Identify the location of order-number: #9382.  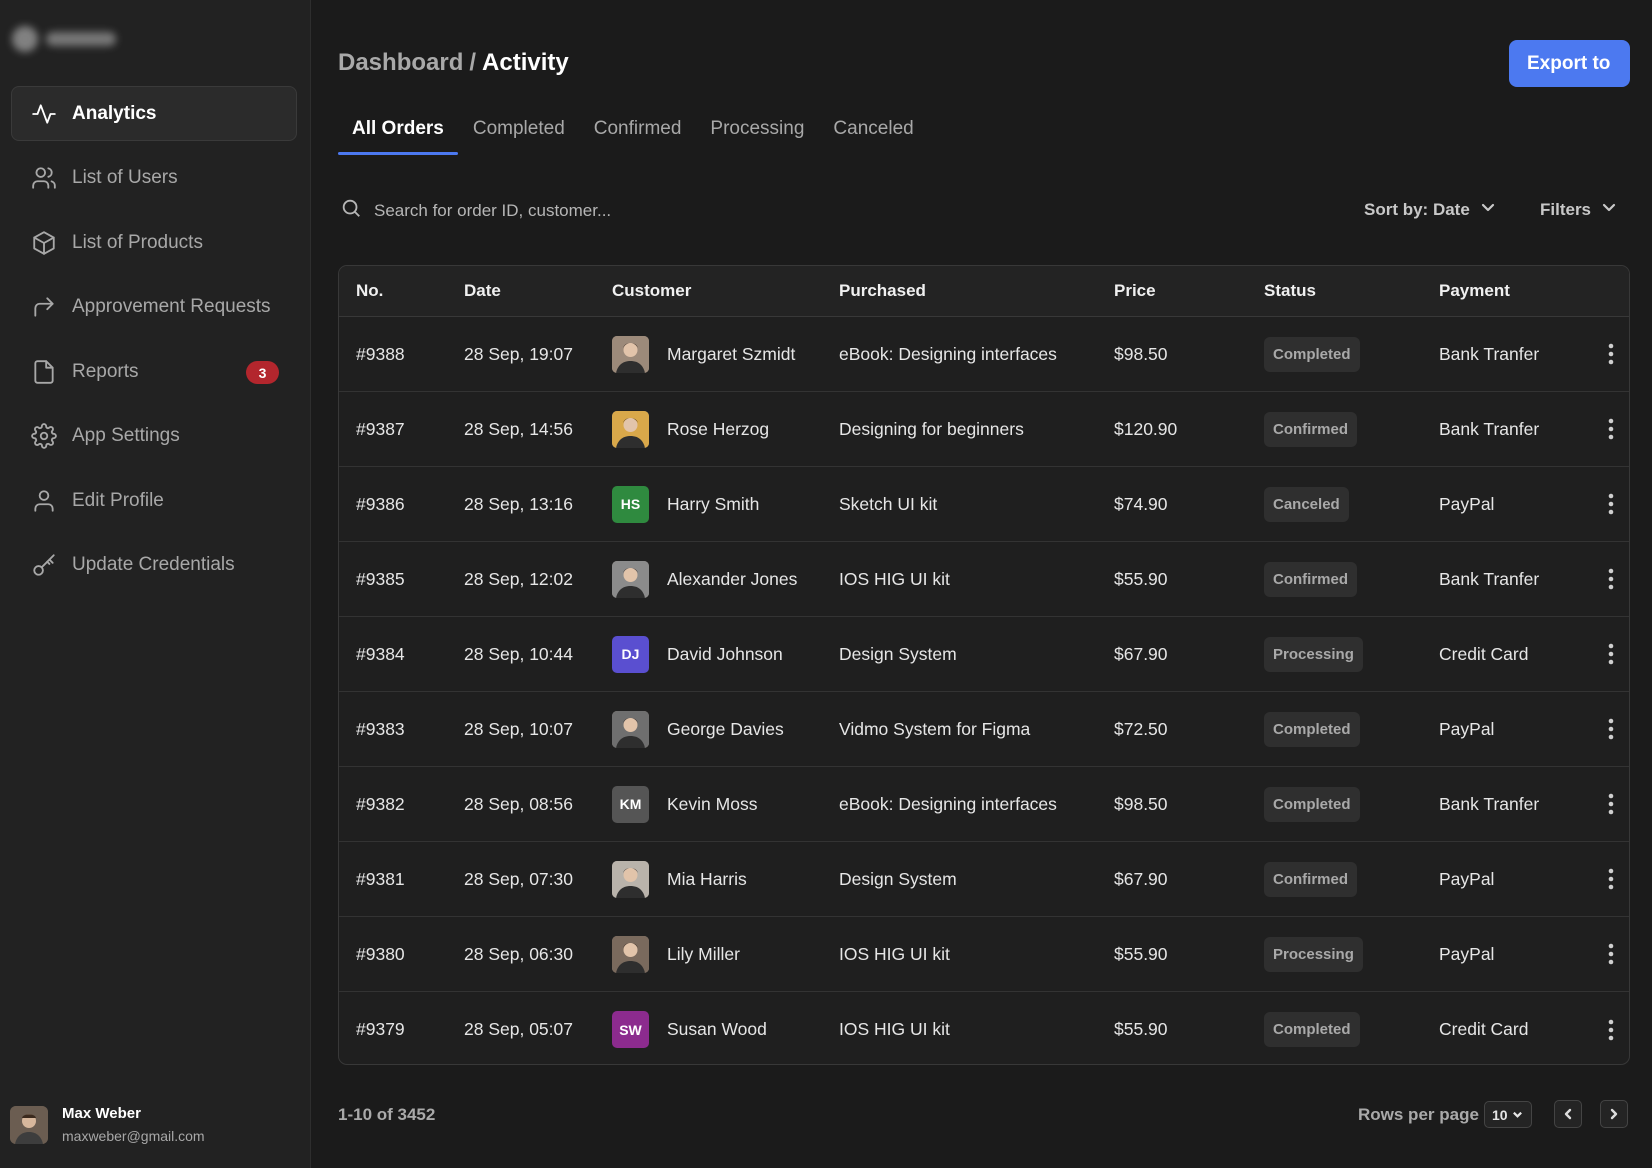
(380, 803).